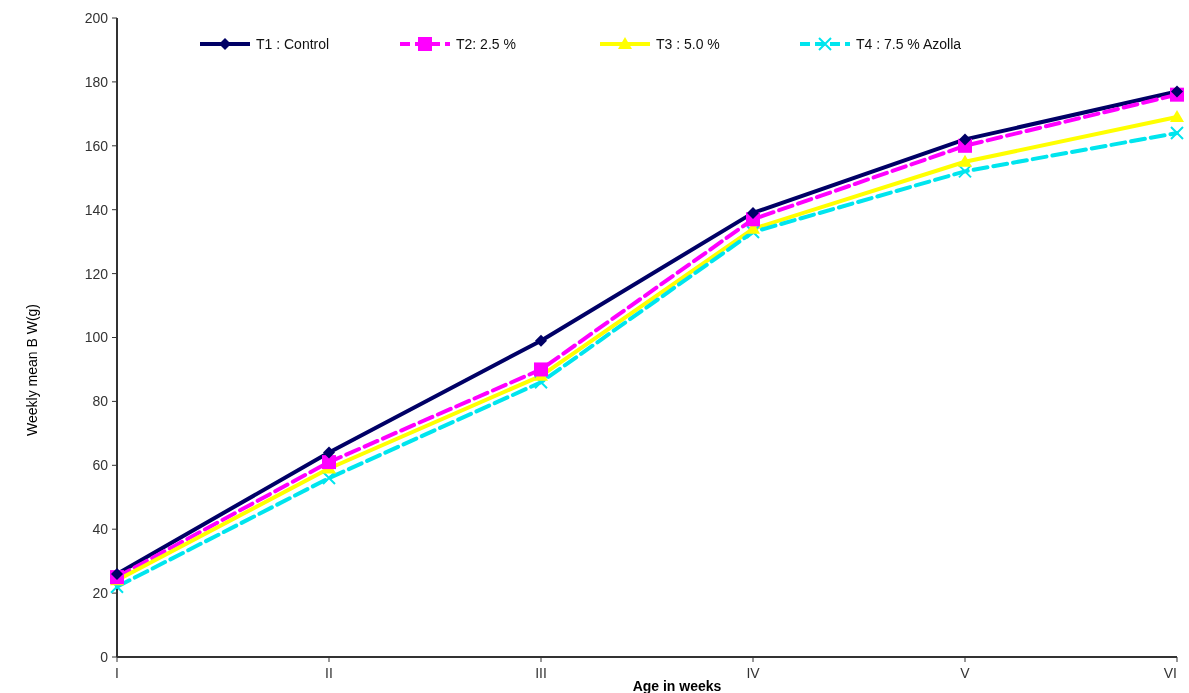 This screenshot has height=693, width=1189. I want to click on y-tick-label: 140, so click(96, 209).